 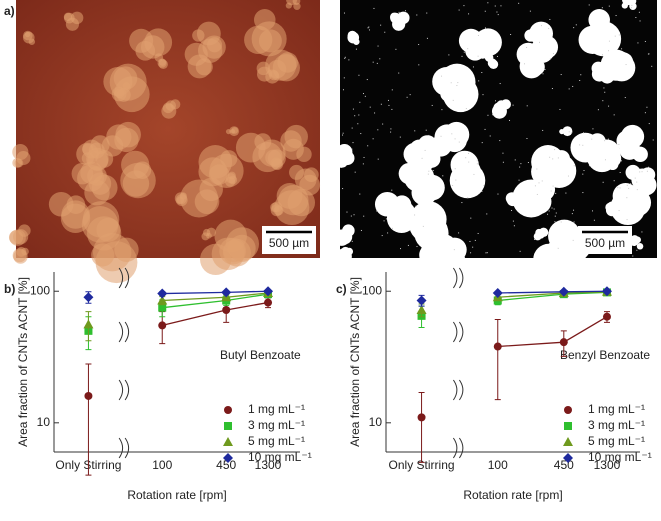 I want to click on legend-label: 10 mg mL⁻¹, so click(x=620, y=457).